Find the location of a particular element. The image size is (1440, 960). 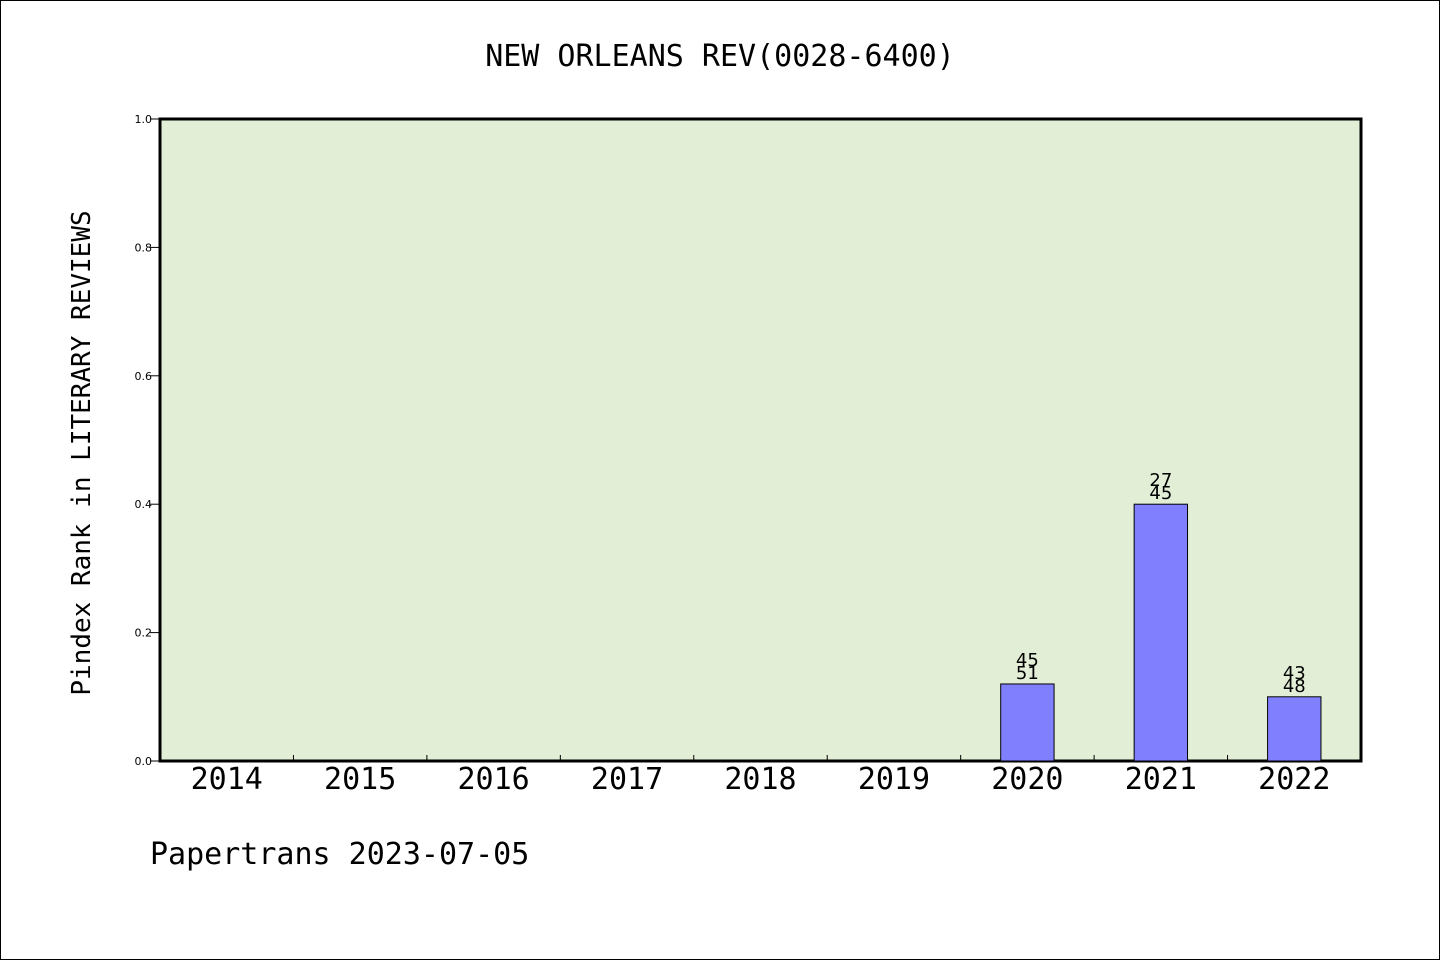

x-tick-label: 2015 is located at coordinates (360, 779).